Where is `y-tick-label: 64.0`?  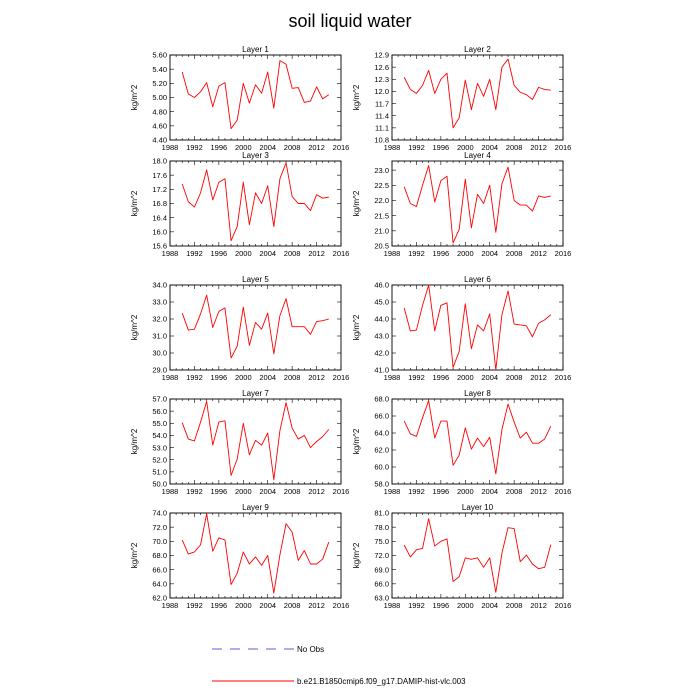 y-tick-label: 64.0 is located at coordinates (381, 433).